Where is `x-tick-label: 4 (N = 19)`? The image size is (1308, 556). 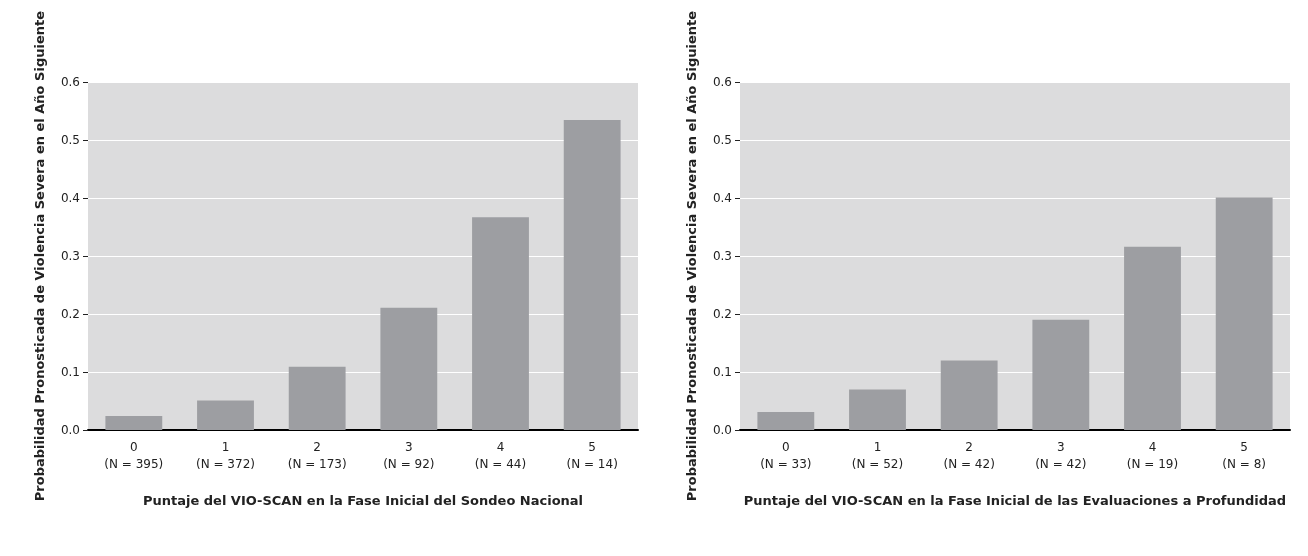 x-tick-label: 4 (N = 19) is located at coordinates (1152, 455).